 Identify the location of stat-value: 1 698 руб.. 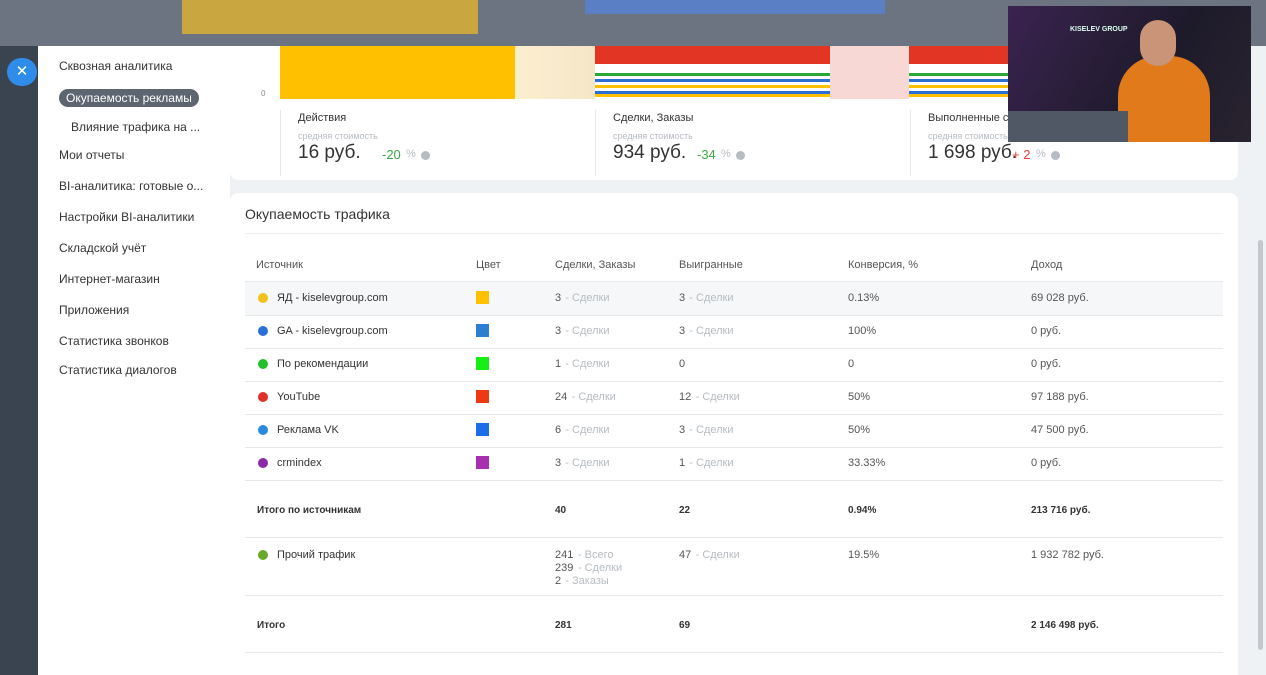
(973, 152).